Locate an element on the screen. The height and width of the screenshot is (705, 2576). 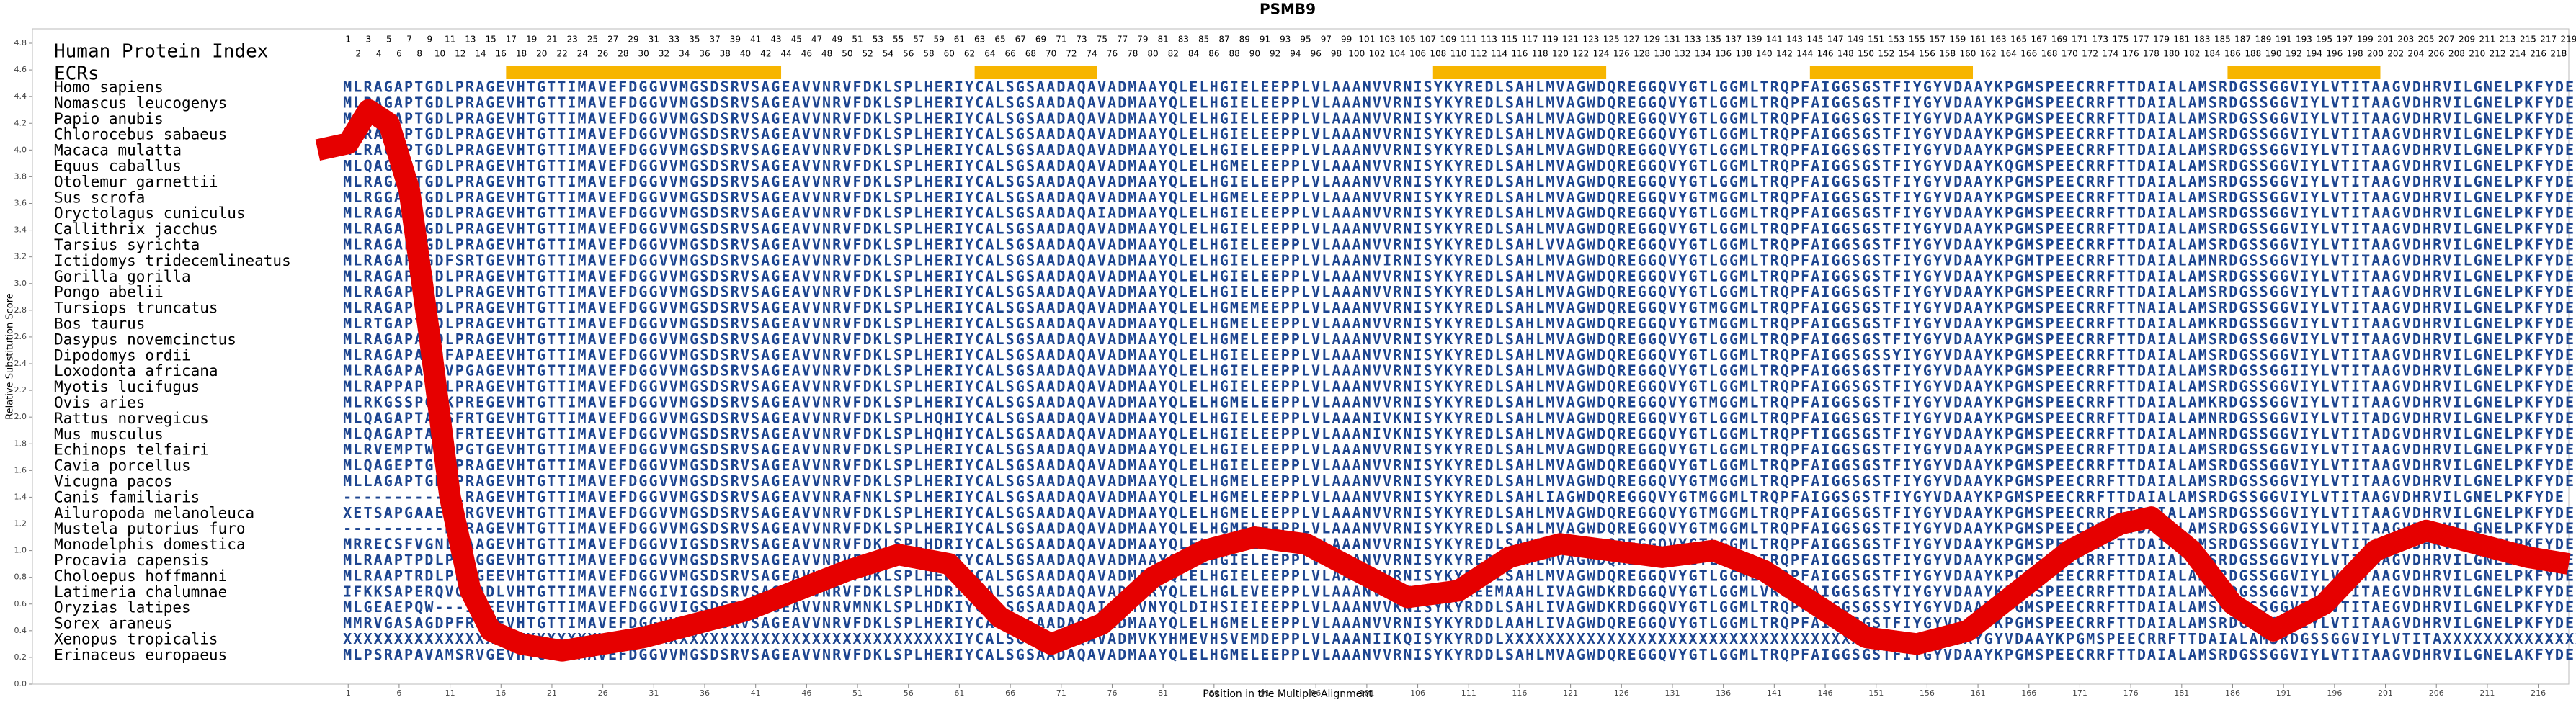
index-number: 189 is located at coordinates (2263, 40).